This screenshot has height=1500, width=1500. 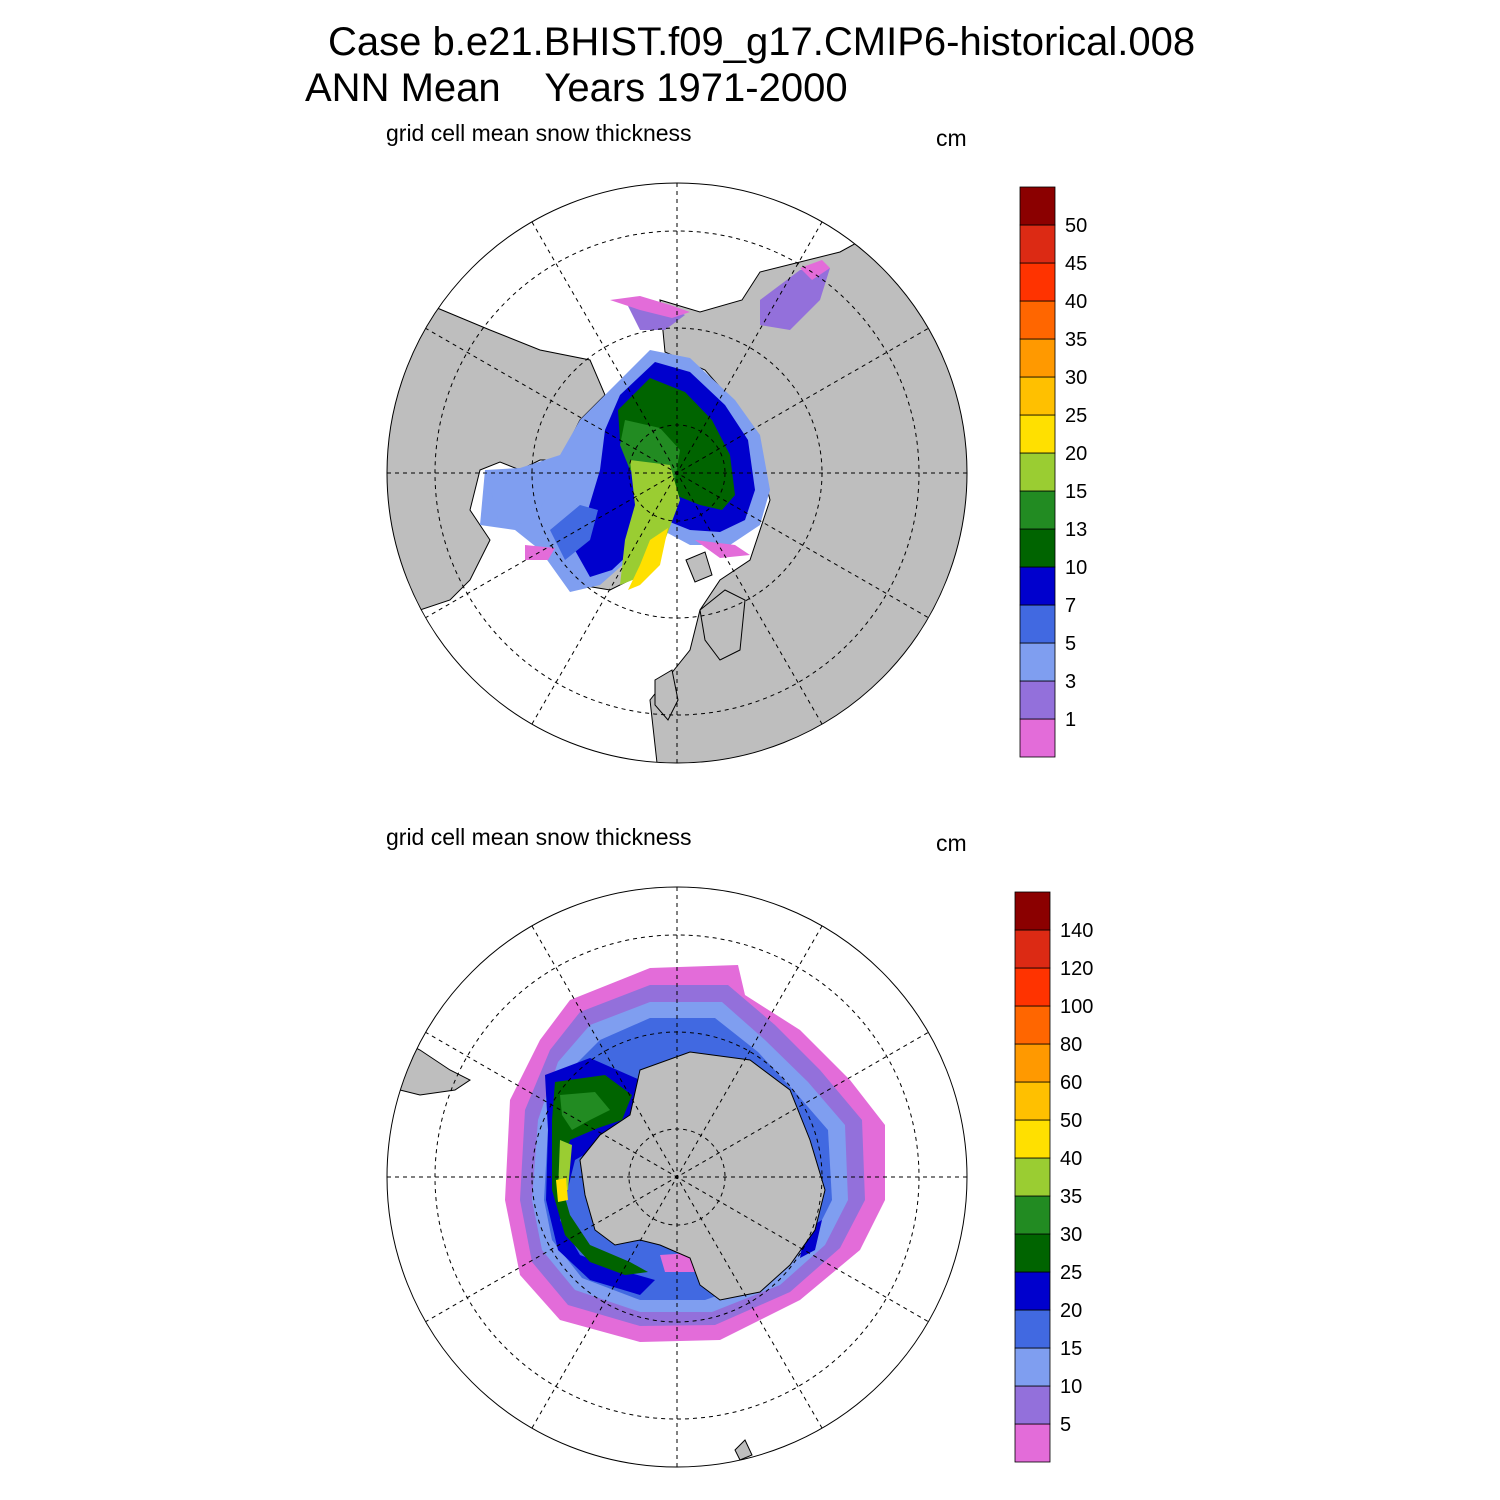 What do you see at coordinates (1076, 492) in the screenshot?
I see `north-colorbar-label: 15` at bounding box center [1076, 492].